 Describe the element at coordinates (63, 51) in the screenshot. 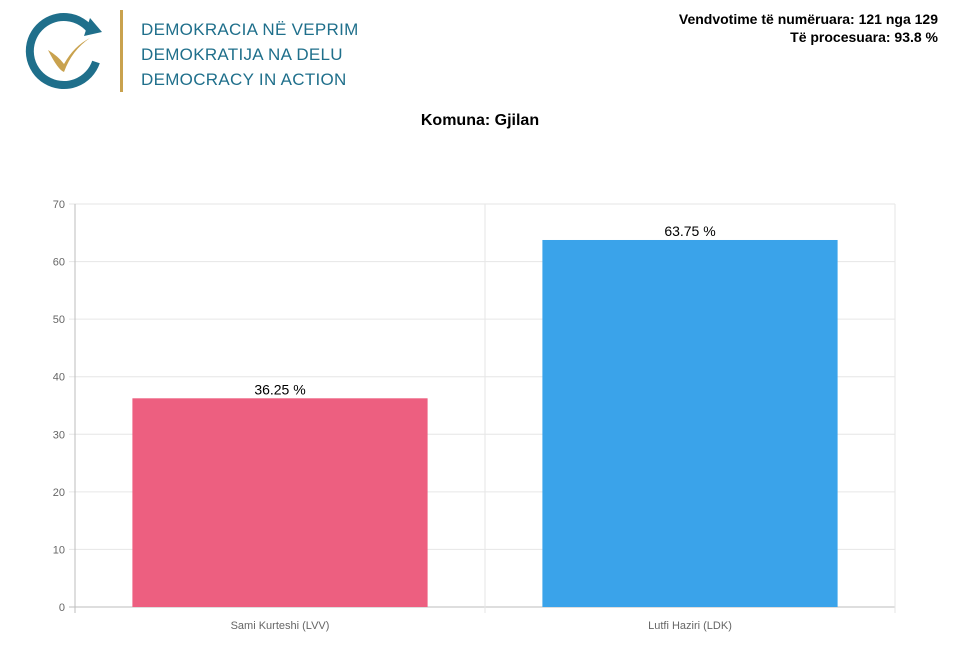

I see `logo-icon` at that location.